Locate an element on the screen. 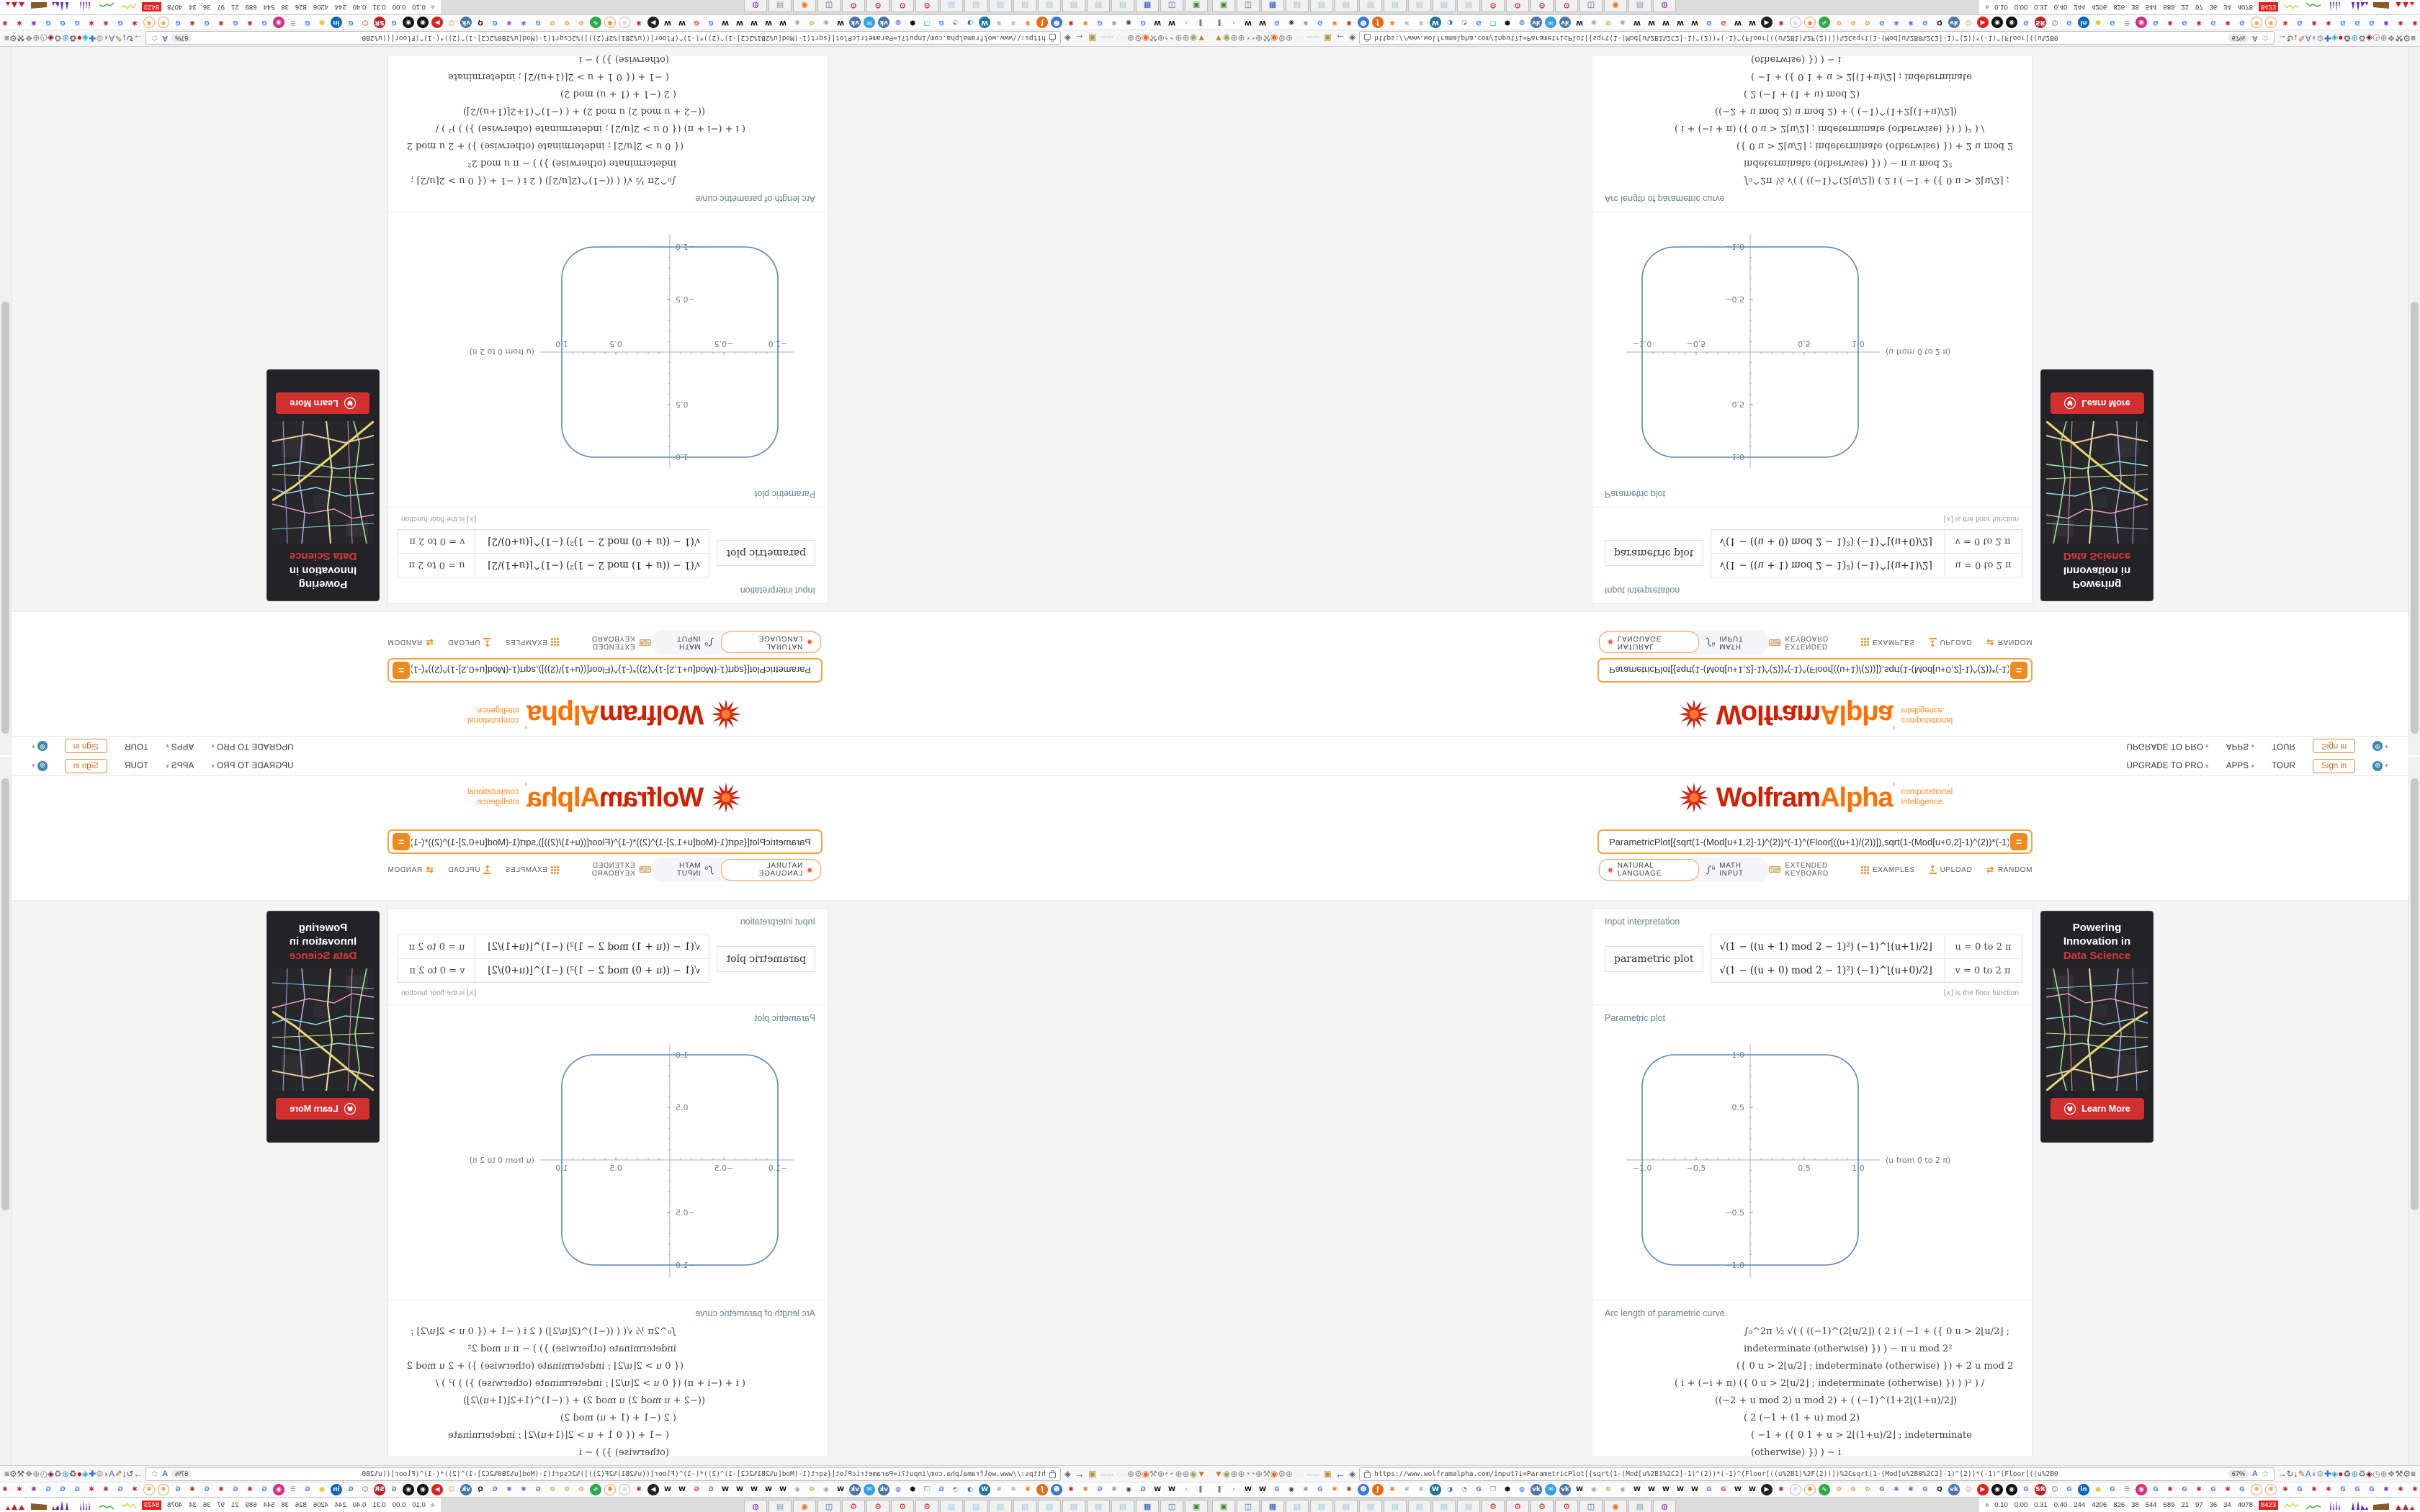 Image resolution: width=2420 pixels, height=1512 pixels. bookmark-icon: ◔ is located at coordinates (956, 1489).